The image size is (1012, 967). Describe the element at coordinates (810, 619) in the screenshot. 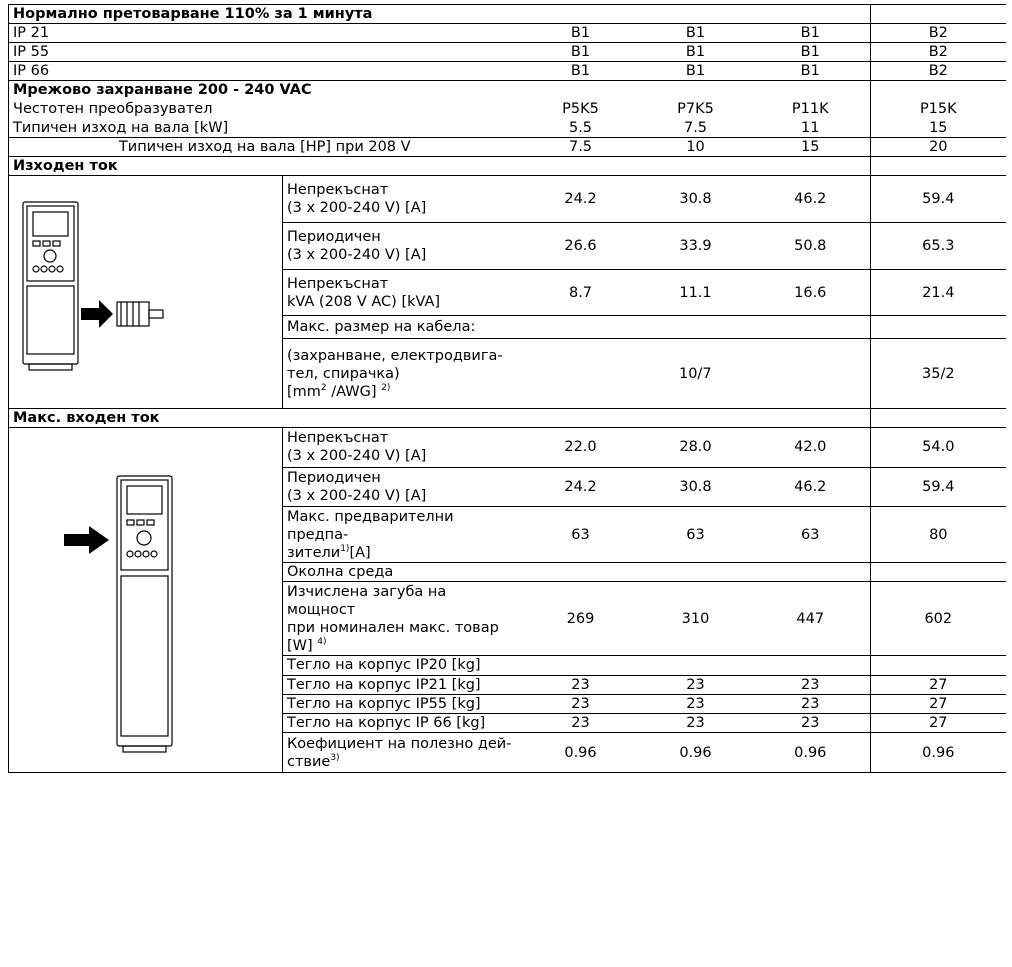

I see `value-cell: 447` at that location.